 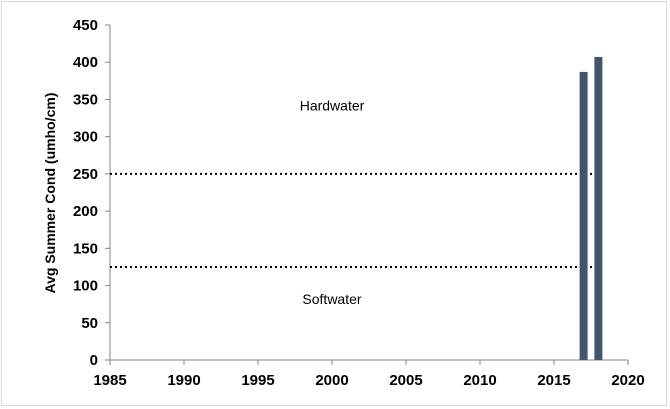 What do you see at coordinates (553, 380) in the screenshot?
I see `x-tick-label: 2015` at bounding box center [553, 380].